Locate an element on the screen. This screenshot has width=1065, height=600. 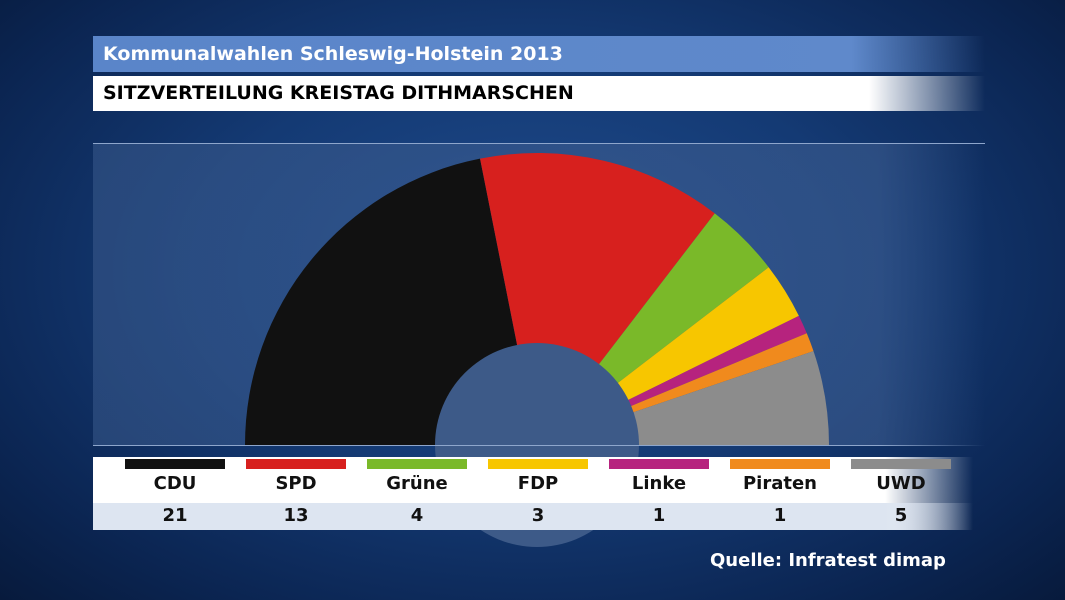
legend-label-gr-ne: Grüne is located at coordinates (417, 483).